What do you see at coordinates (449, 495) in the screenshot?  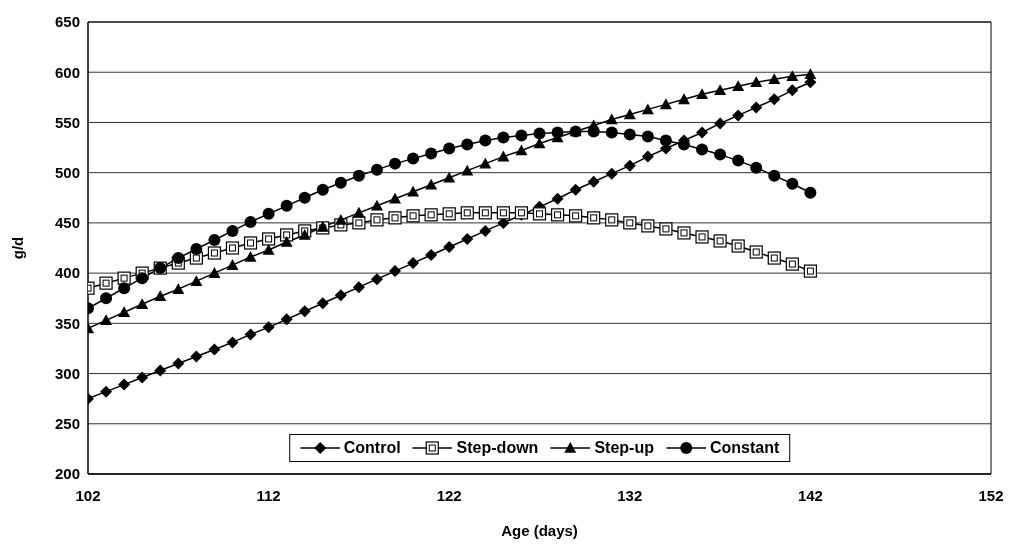 I see `x-tick-label: 122` at bounding box center [449, 495].